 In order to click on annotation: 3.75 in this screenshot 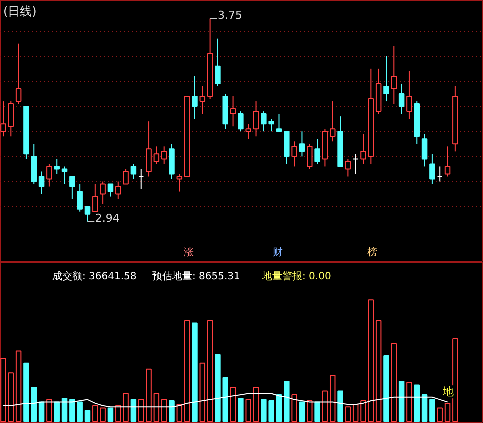, I will do `click(230, 15)`.